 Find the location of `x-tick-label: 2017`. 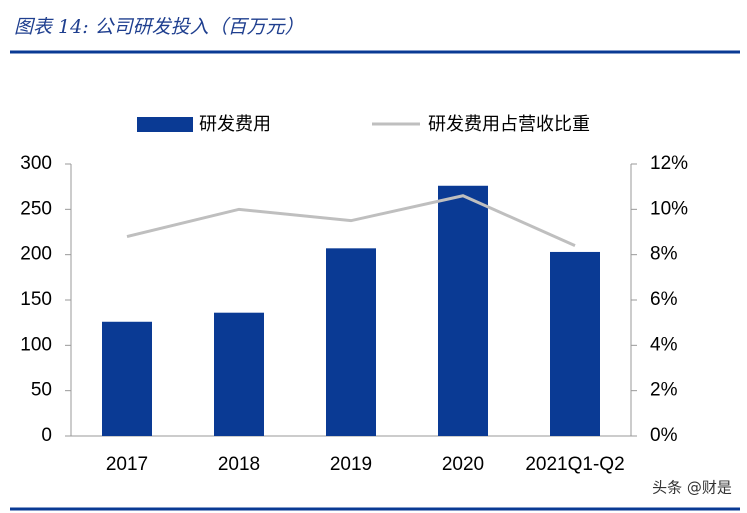

x-tick-label: 2017 is located at coordinates (127, 464).